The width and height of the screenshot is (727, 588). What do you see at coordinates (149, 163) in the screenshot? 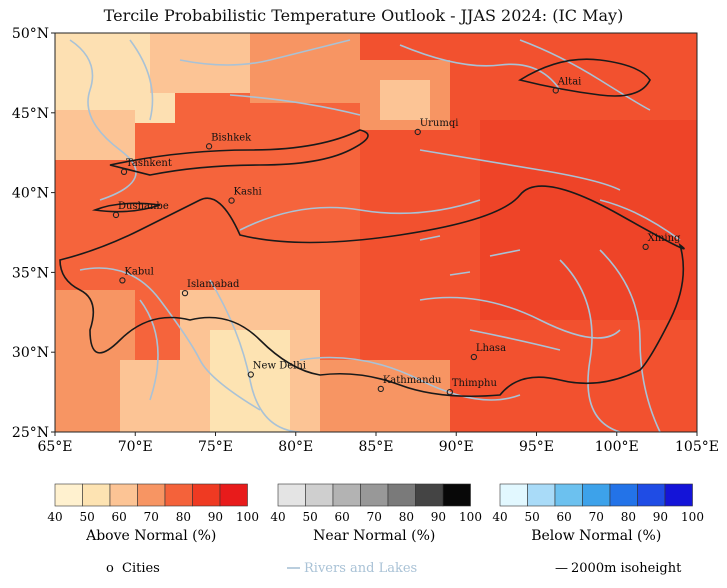
I see `city-label: Tashkent` at bounding box center [149, 163].